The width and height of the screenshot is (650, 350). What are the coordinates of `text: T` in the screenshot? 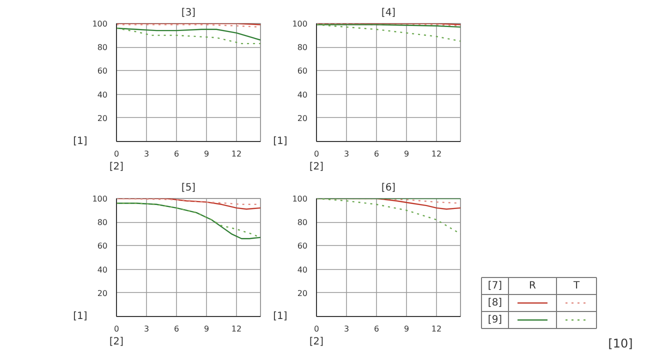 It's located at (576, 286).